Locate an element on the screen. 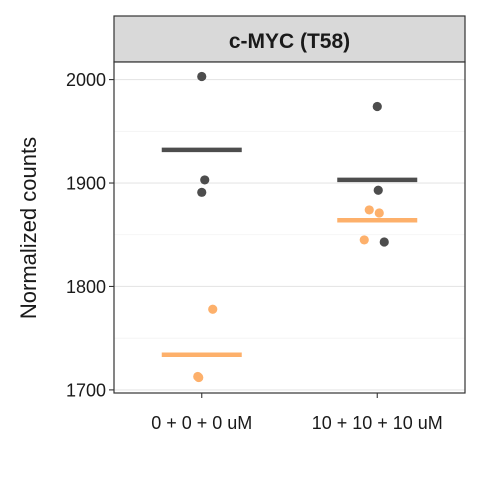  y-axis-label: Normalized counts is located at coordinates (28, 228).